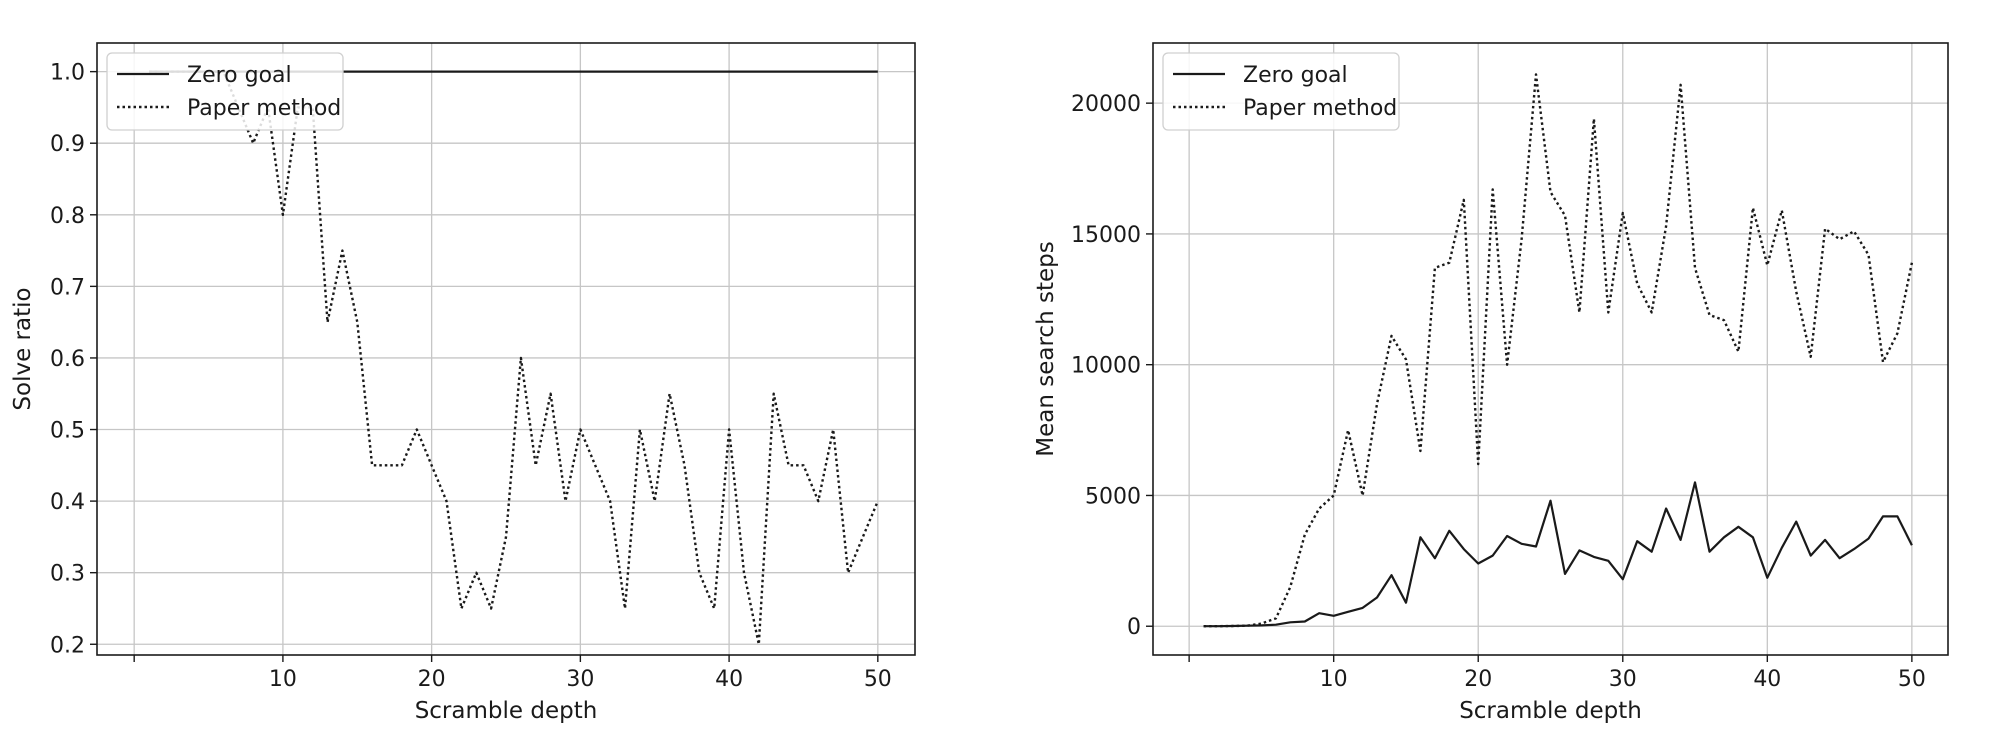 This screenshot has height=747, width=2000. I want to click on solve-ratio-legend: Zero goal Paper method, so click(225, 91).